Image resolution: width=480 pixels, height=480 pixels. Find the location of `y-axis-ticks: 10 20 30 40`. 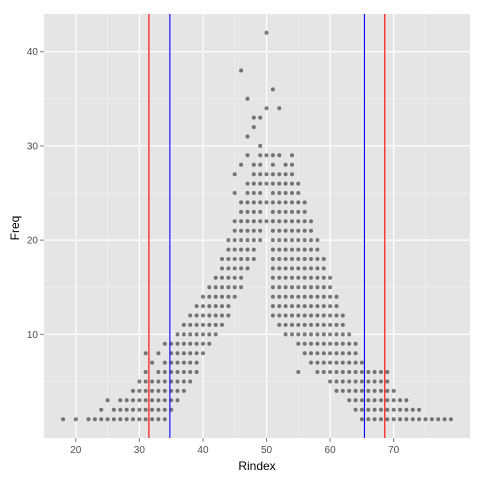

y-axis-ticks: 10 20 30 40 is located at coordinates (35, 194).